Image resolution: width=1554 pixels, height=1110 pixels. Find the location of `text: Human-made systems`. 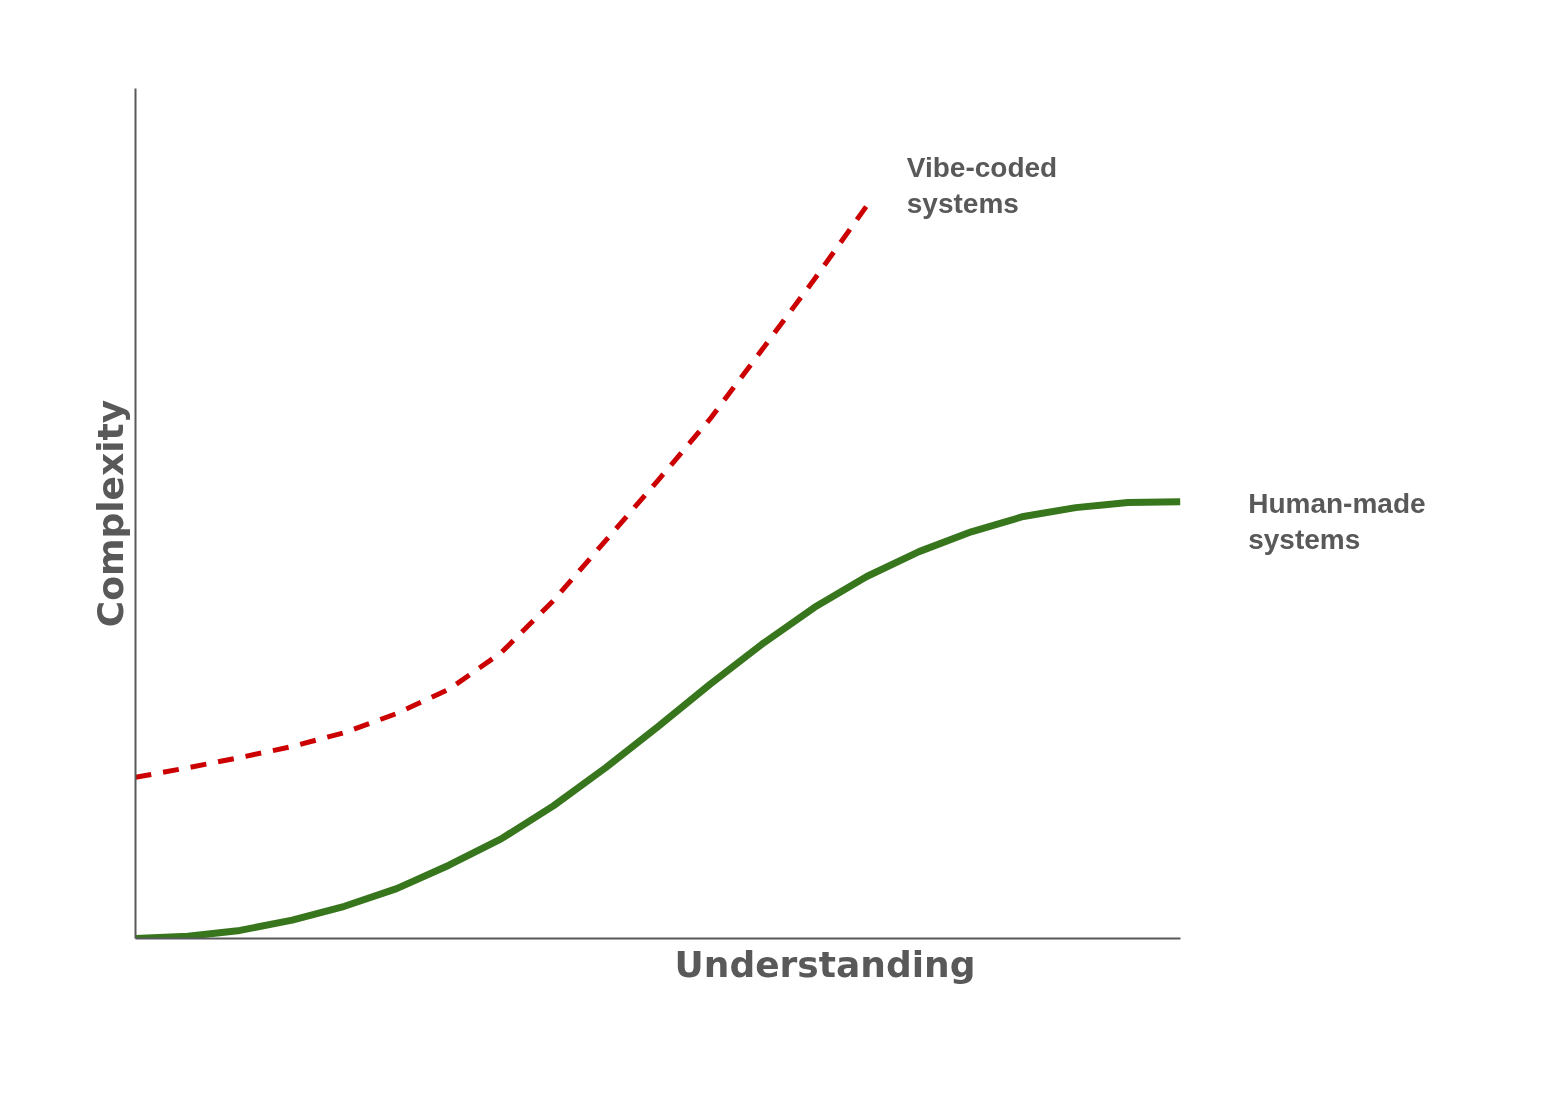

text: Human-made systems is located at coordinates (1337, 522).